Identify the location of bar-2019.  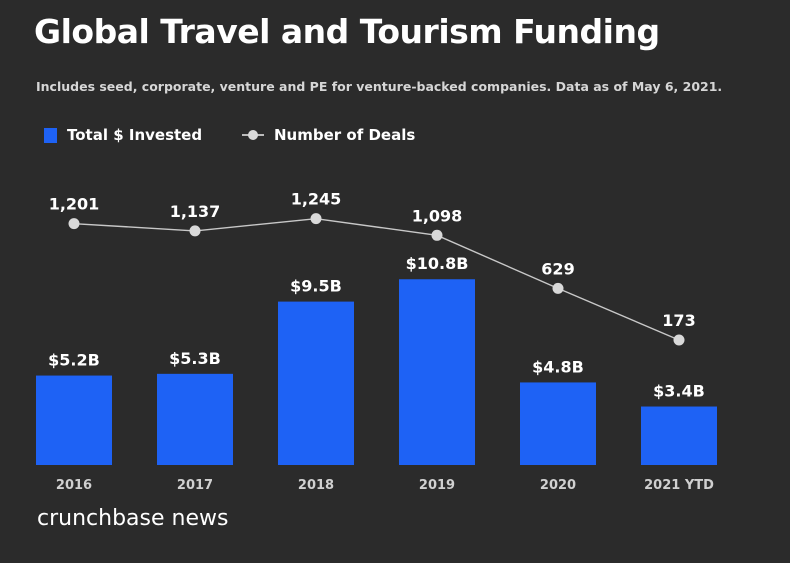
(437, 372).